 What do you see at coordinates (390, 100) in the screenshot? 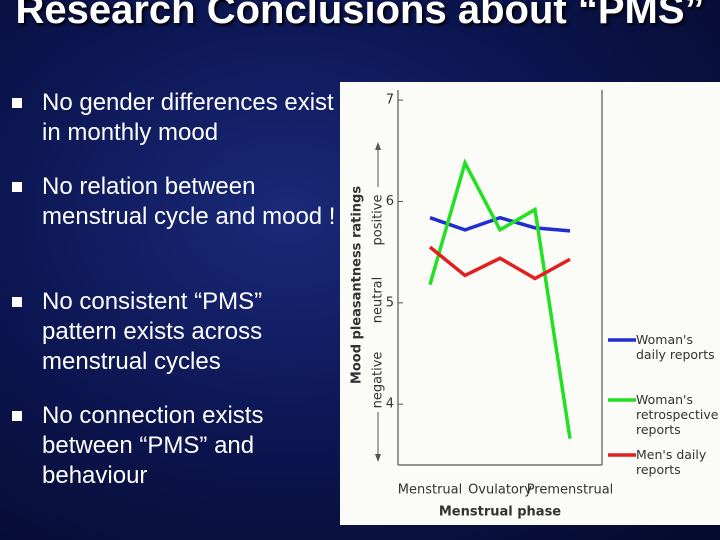
I see `y-tick-label: 7` at bounding box center [390, 100].